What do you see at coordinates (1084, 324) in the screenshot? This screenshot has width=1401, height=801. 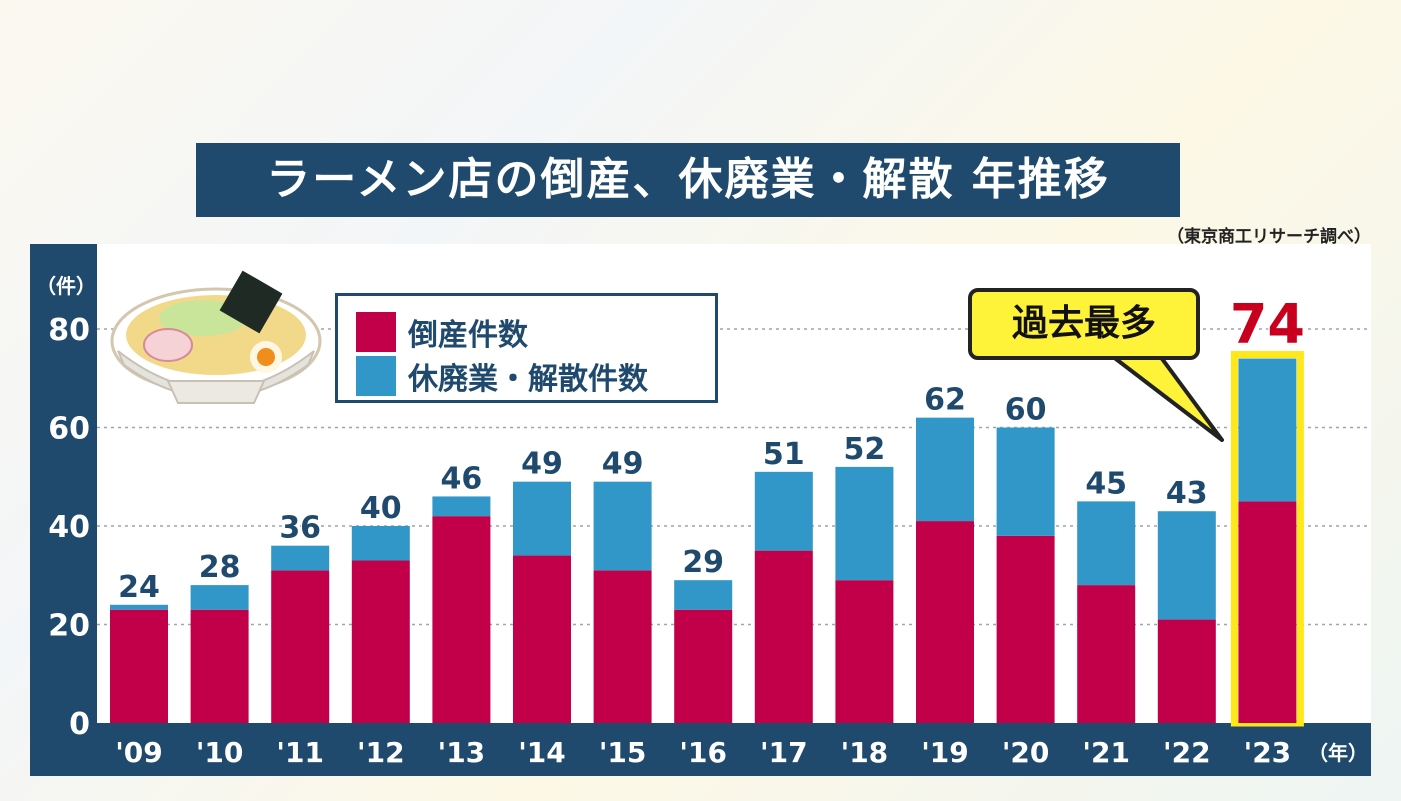 I see `record-high-callout: 過去最多` at bounding box center [1084, 324].